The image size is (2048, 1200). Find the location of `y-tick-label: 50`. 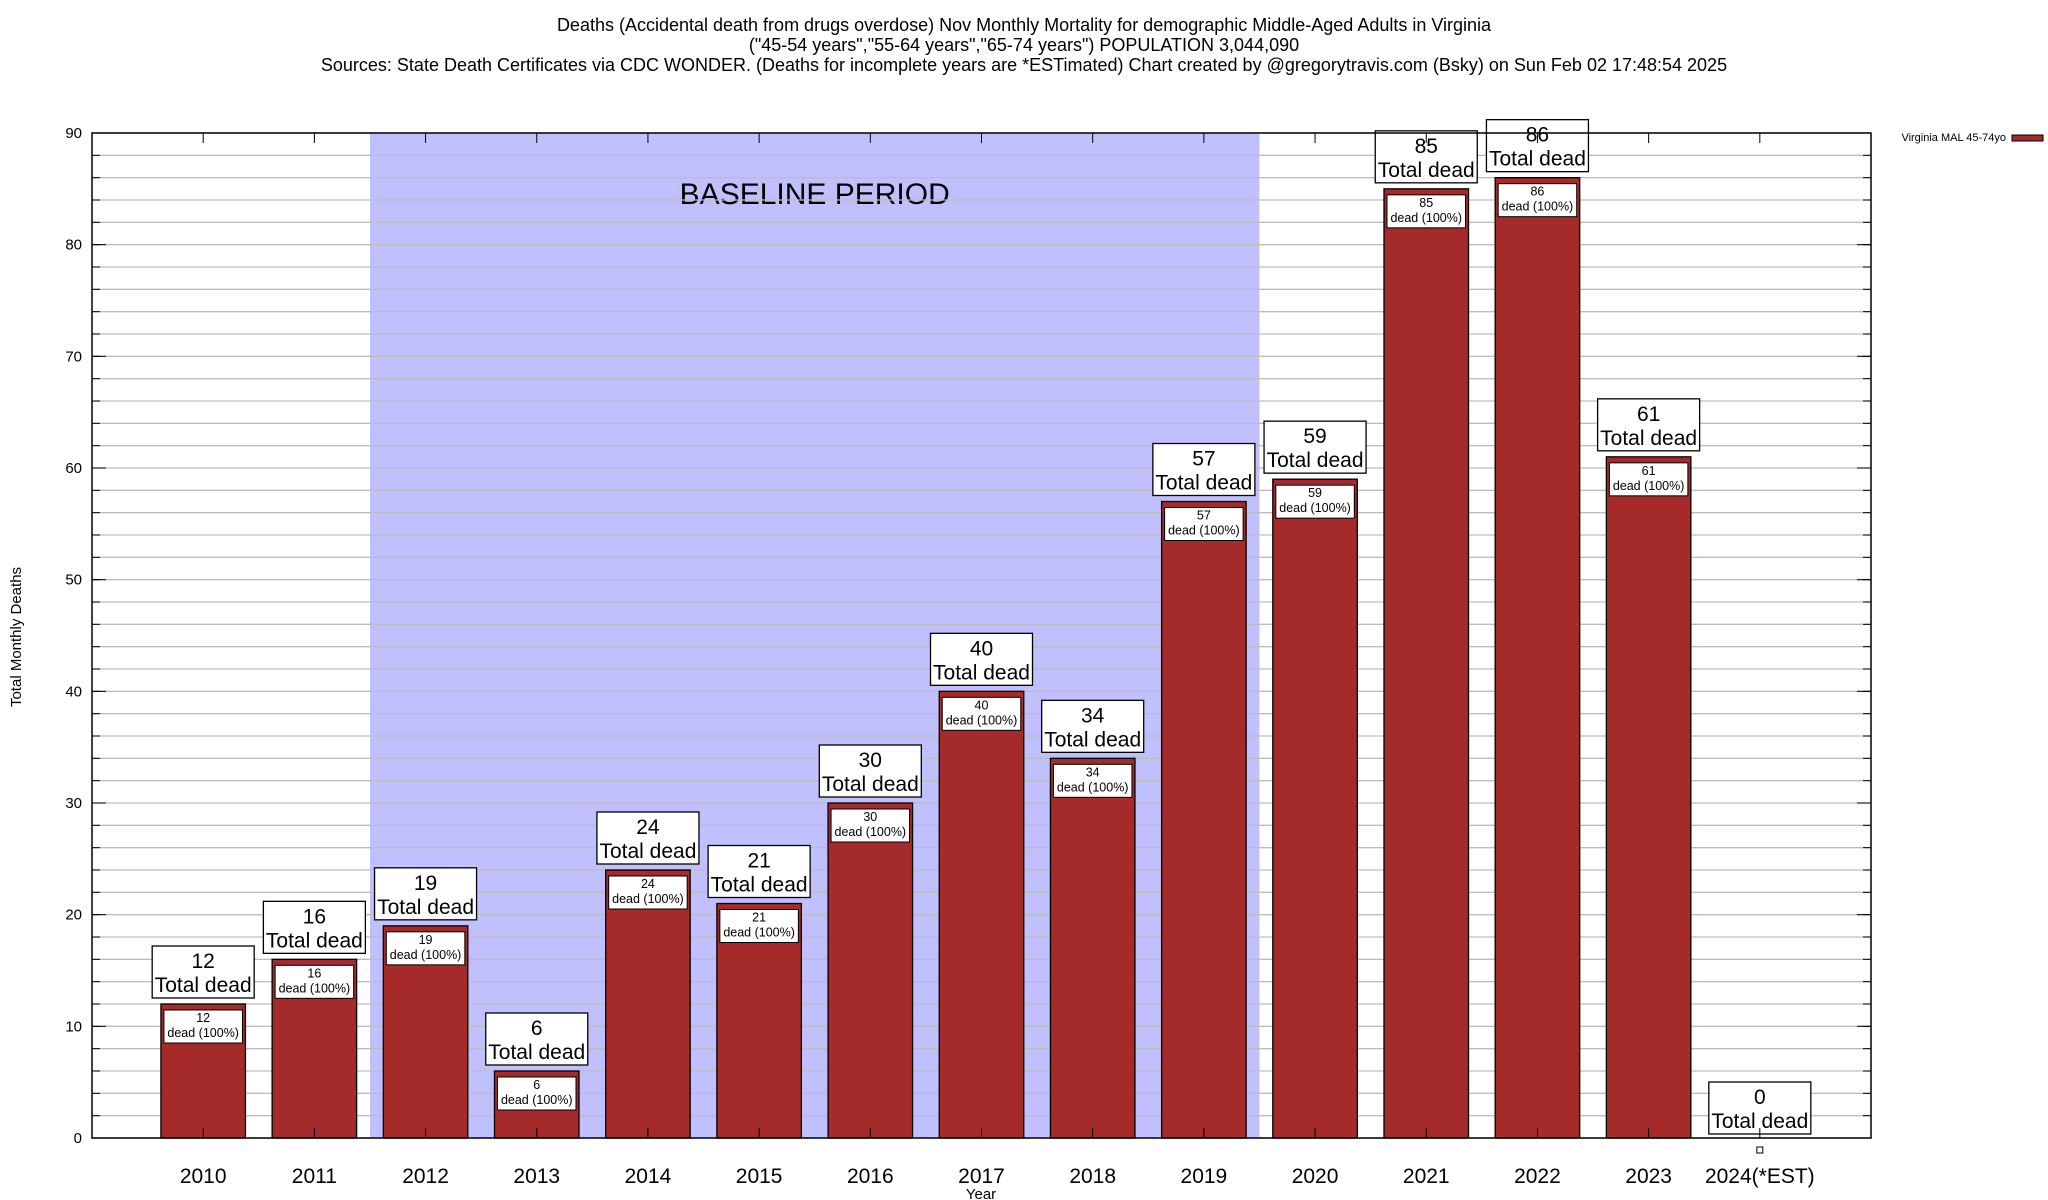

y-tick-label: 50 is located at coordinates (73, 580).